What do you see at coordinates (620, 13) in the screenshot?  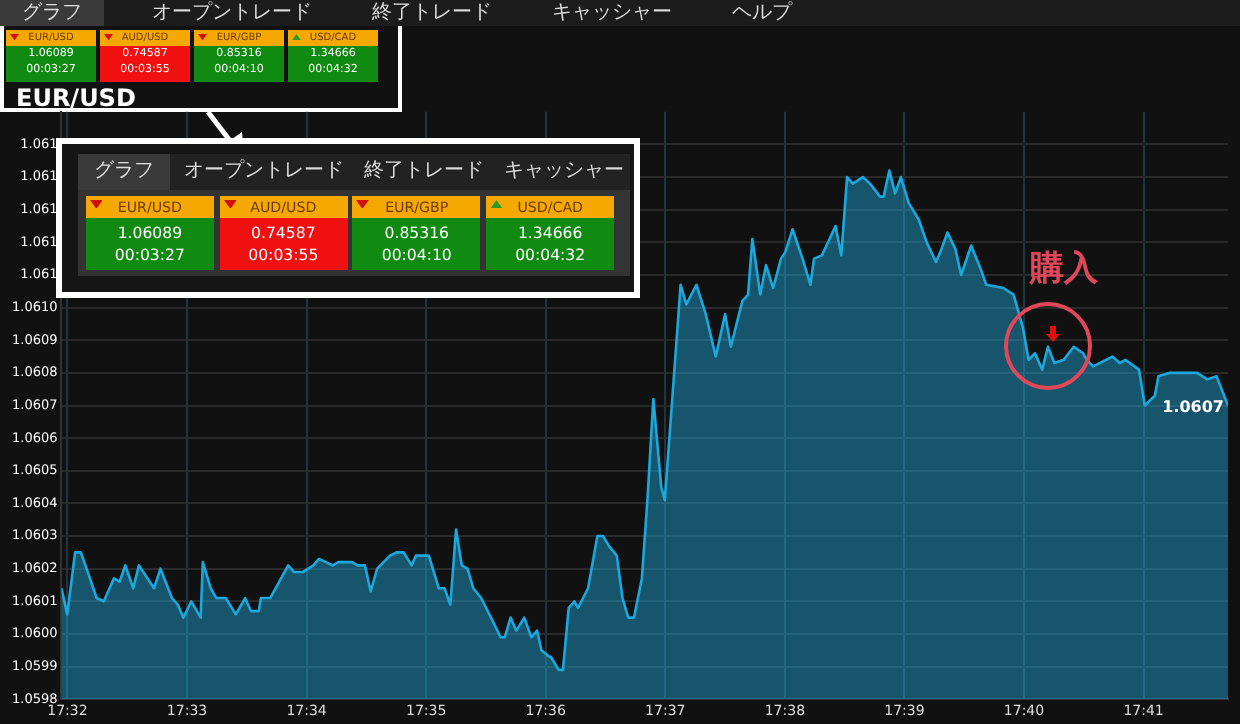 I see `menu-tabs: グラフ オープントレード 終了トレード キャッシャー ヘルプ` at bounding box center [620, 13].